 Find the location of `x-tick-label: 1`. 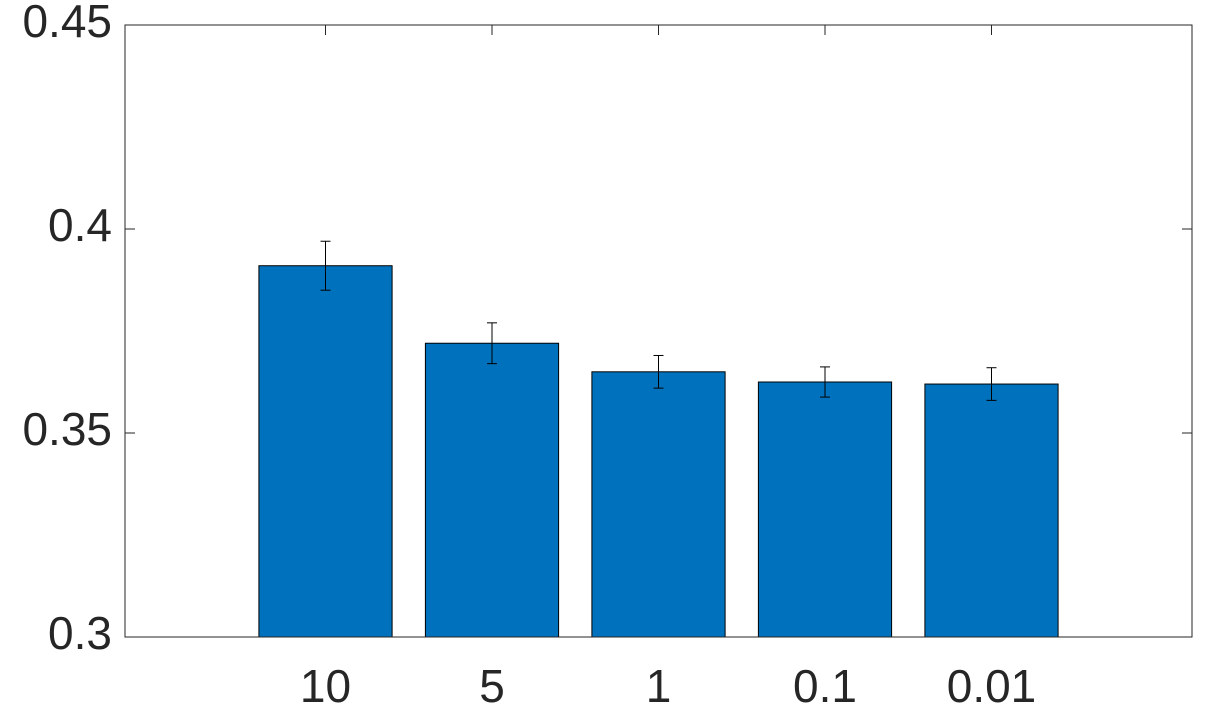

x-tick-label: 1 is located at coordinates (659, 686).